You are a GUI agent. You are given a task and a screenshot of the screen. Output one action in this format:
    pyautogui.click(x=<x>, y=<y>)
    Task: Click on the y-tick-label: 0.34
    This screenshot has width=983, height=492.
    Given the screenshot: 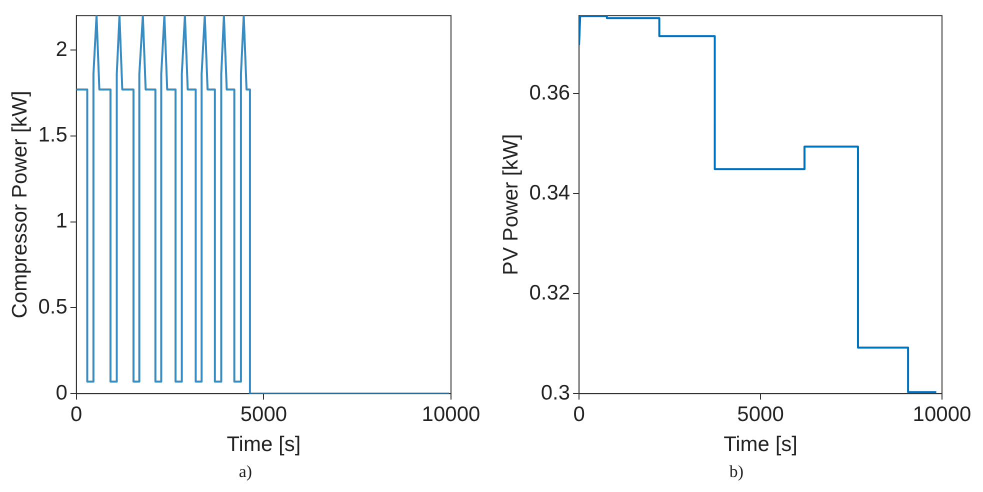 What is the action you would take?
    pyautogui.click(x=549, y=192)
    